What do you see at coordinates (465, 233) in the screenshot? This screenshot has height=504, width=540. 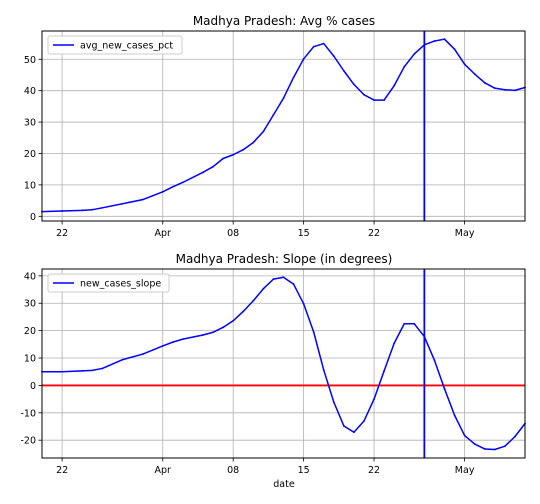 I see `chart-1-x-tick-label: May` at bounding box center [465, 233].